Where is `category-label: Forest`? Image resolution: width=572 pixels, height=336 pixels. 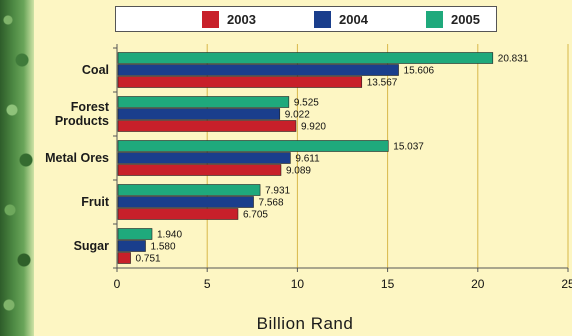 category-label: Forest is located at coordinates (90, 107).